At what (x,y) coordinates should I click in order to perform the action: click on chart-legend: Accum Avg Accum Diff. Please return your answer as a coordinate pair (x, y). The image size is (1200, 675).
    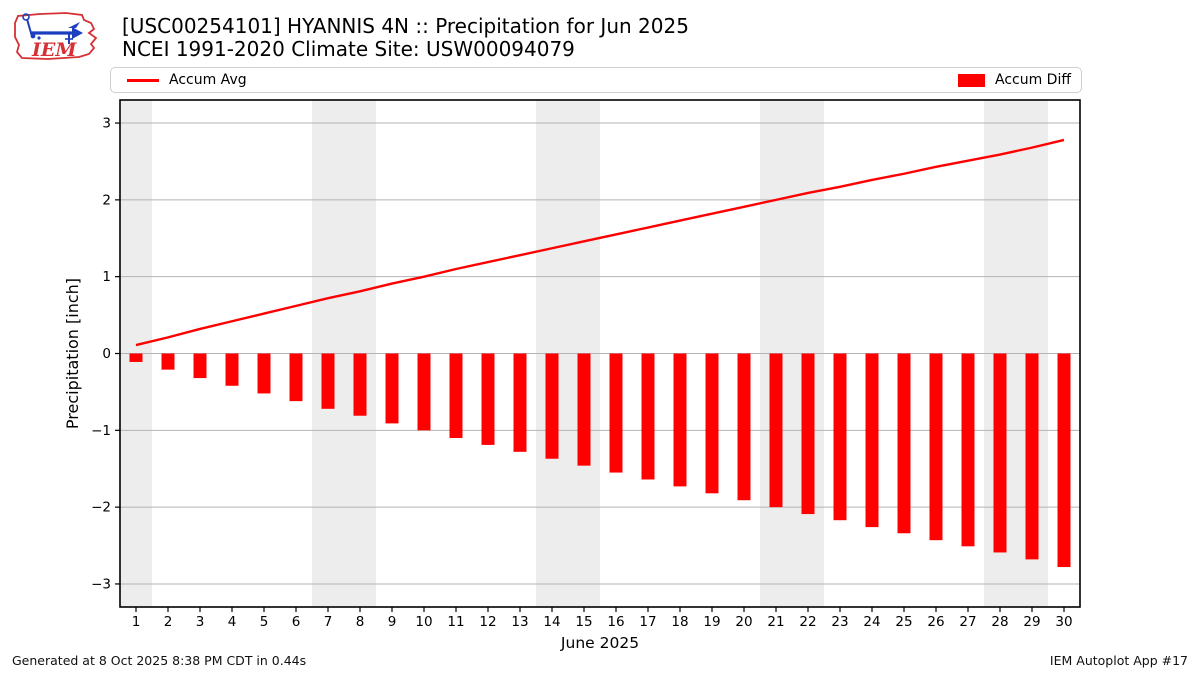
    Looking at the image, I should click on (596, 80).